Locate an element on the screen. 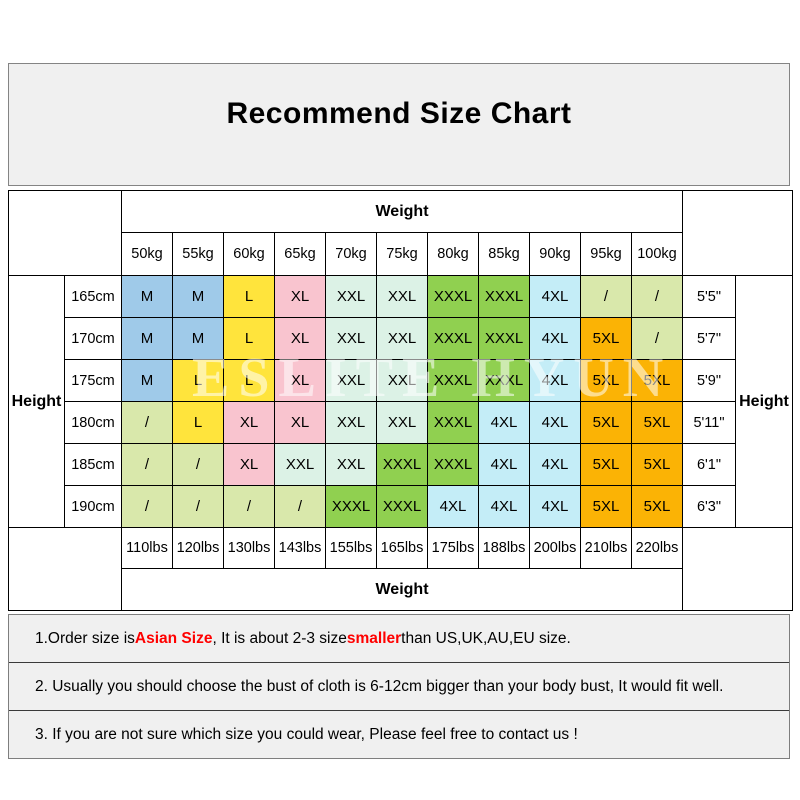  weight-lbs-header: 175lbs is located at coordinates (453, 548).